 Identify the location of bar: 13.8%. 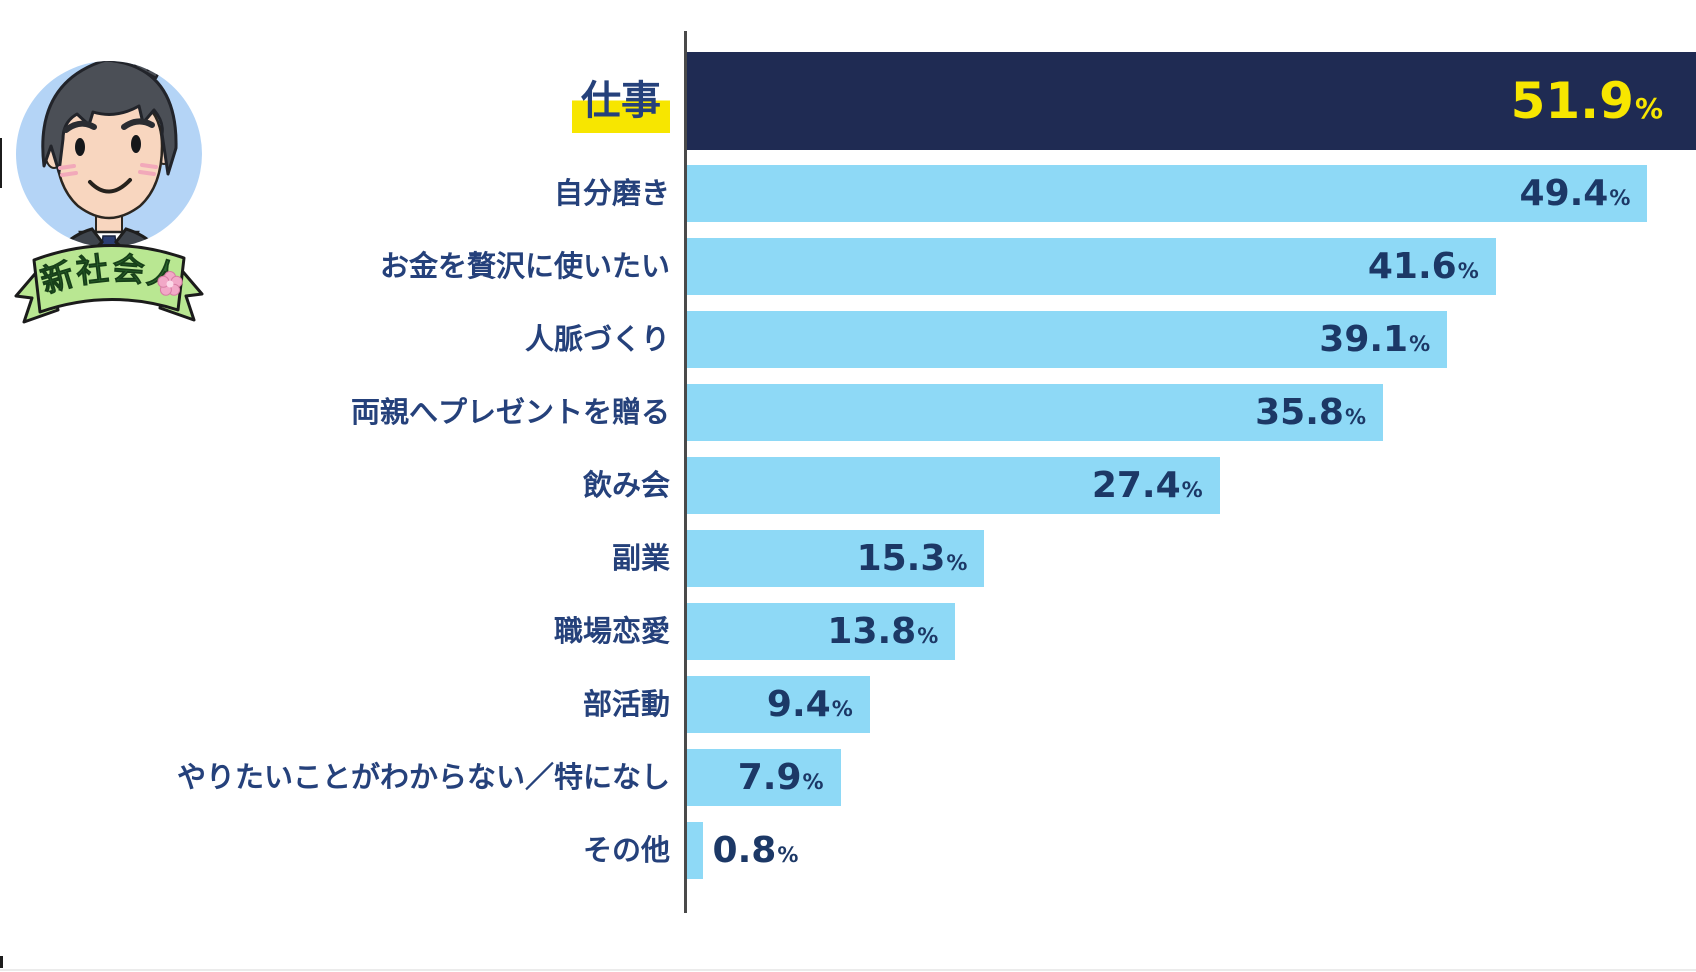
(821, 631).